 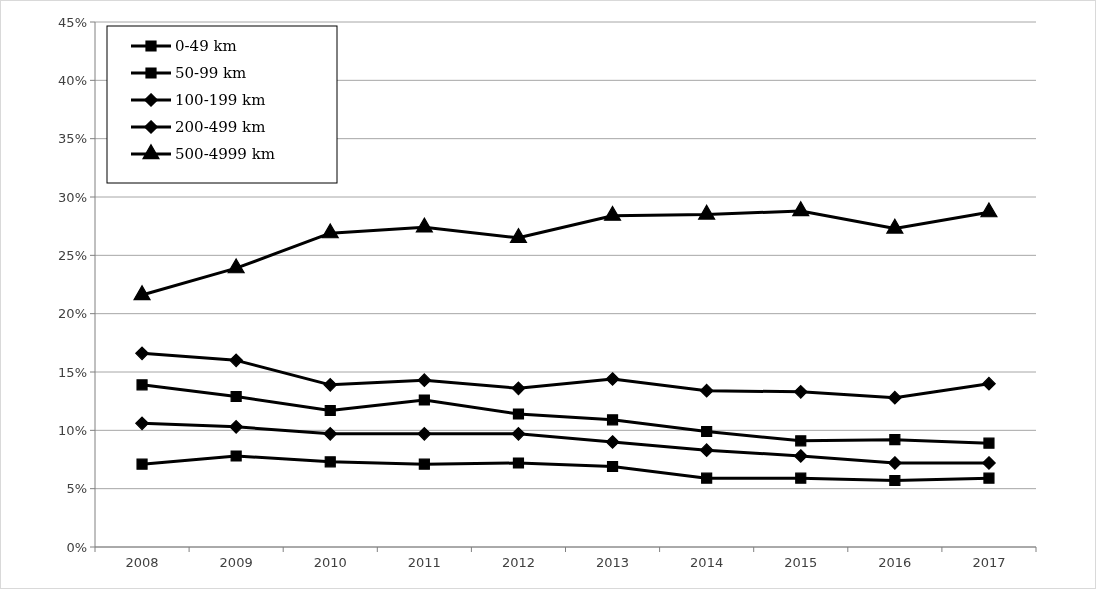 I want to click on legend-label: 200-499 km, so click(x=220, y=127).